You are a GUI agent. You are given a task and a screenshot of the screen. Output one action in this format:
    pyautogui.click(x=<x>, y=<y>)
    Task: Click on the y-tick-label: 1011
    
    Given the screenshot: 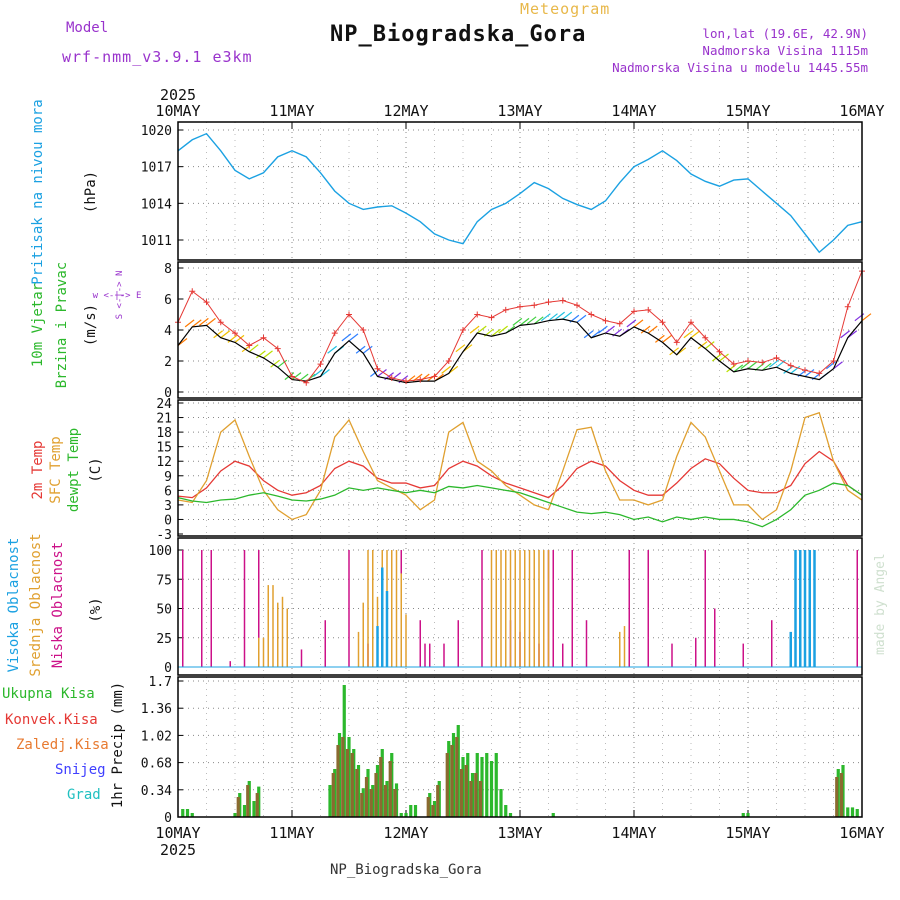 What is the action you would take?
    pyautogui.click(x=156, y=241)
    